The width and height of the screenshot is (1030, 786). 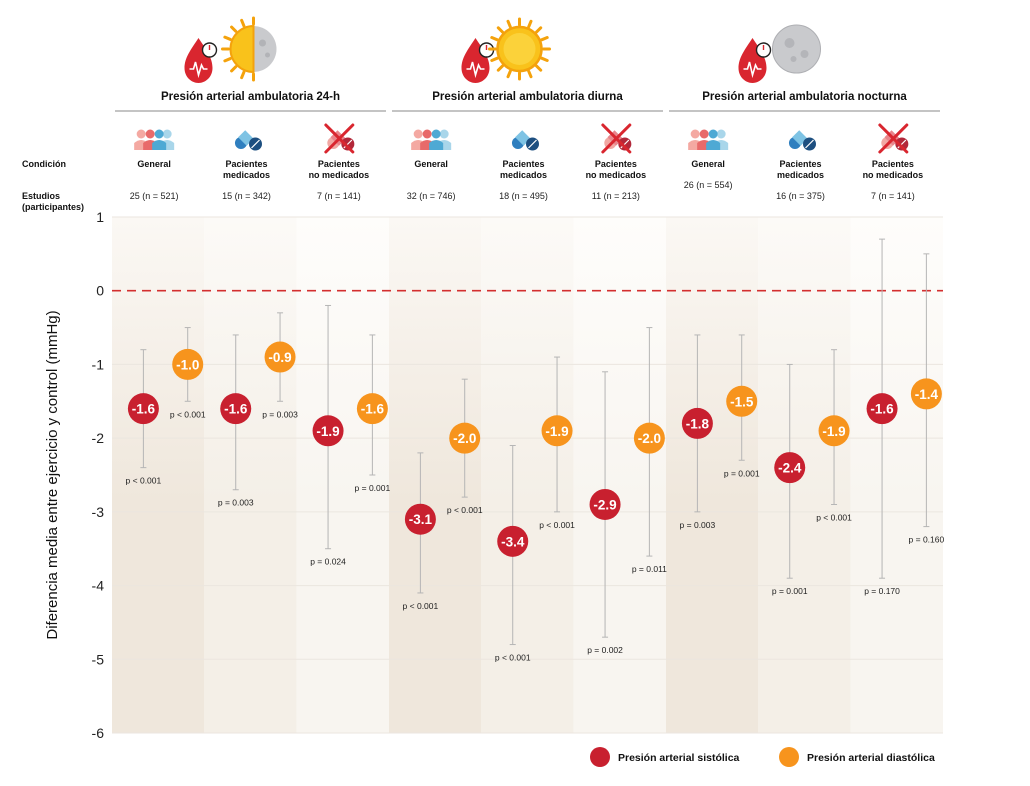 I want to click on diastolic-point: -1.5 p = 0.001, so click(x=742, y=406).